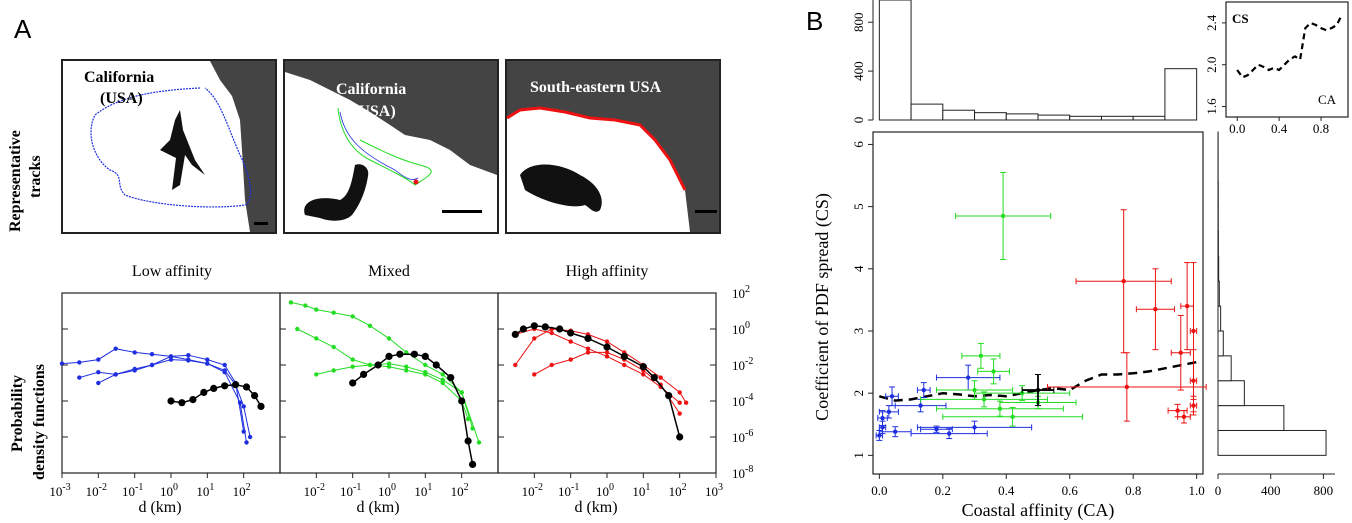 Image resolution: width=1352 pixels, height=523 pixels. What do you see at coordinates (169, 146) in the screenshot?
I see `map-albatross: California (USA)` at bounding box center [169, 146].